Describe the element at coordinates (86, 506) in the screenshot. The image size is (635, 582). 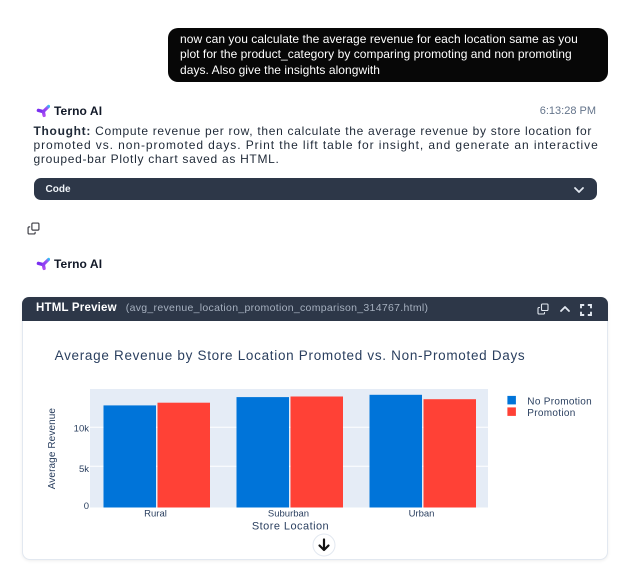
I see `svg-text: 0` at that location.